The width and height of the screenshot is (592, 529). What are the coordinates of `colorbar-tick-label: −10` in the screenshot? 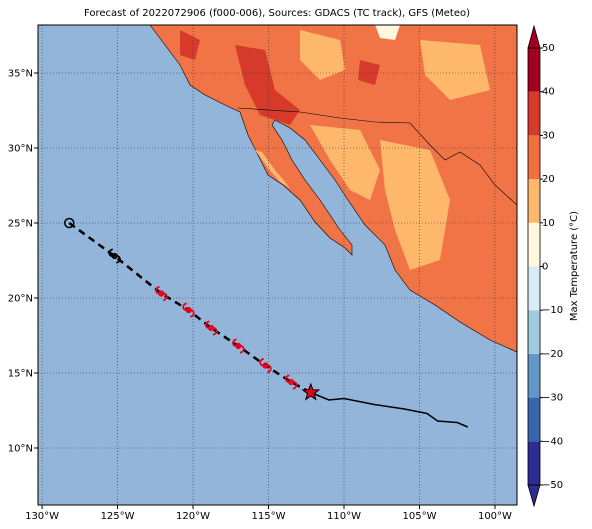 It's located at (552, 310).